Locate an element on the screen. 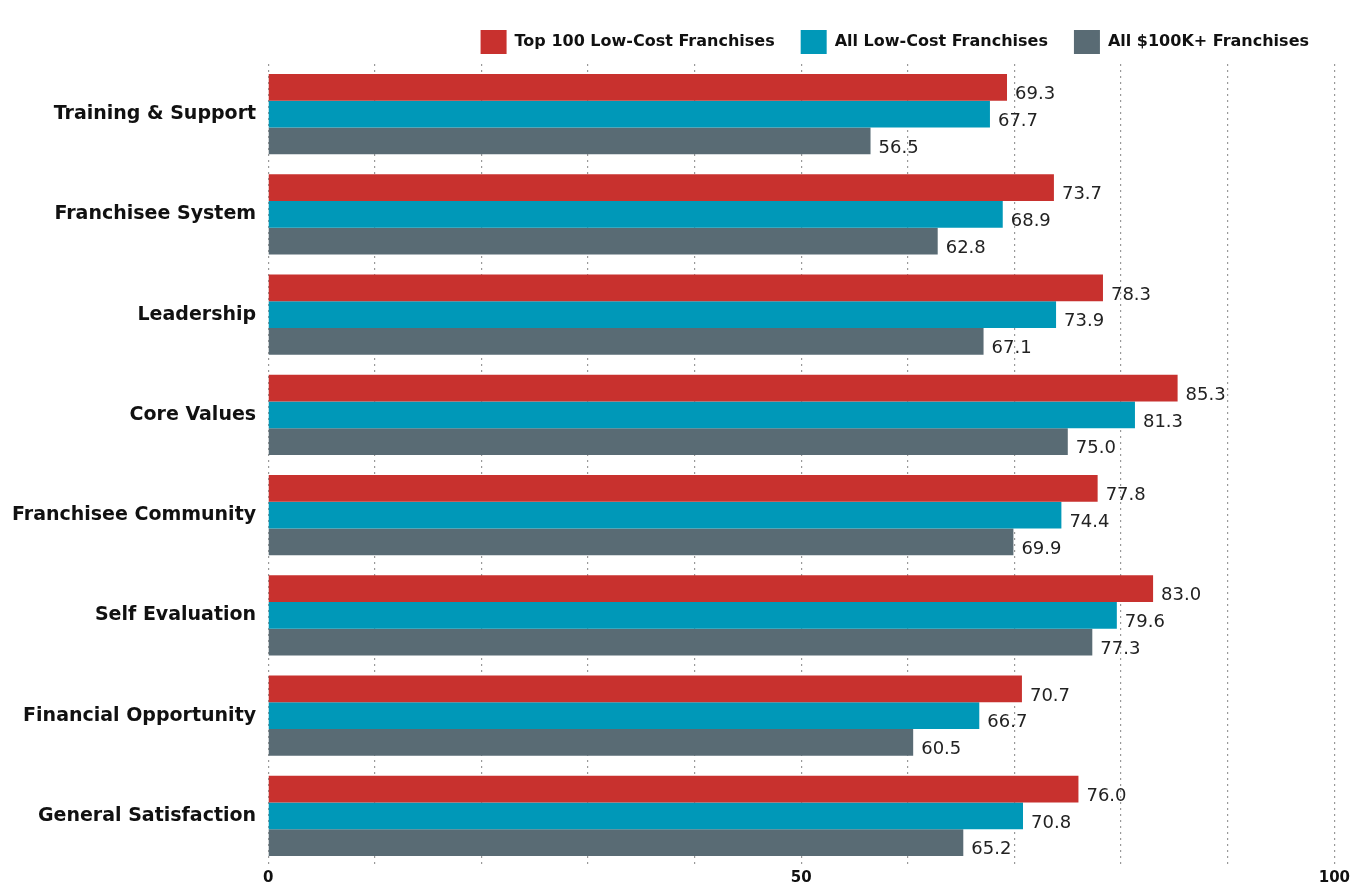  legend-label: All $100K+ Franchises is located at coordinates (1208, 41).